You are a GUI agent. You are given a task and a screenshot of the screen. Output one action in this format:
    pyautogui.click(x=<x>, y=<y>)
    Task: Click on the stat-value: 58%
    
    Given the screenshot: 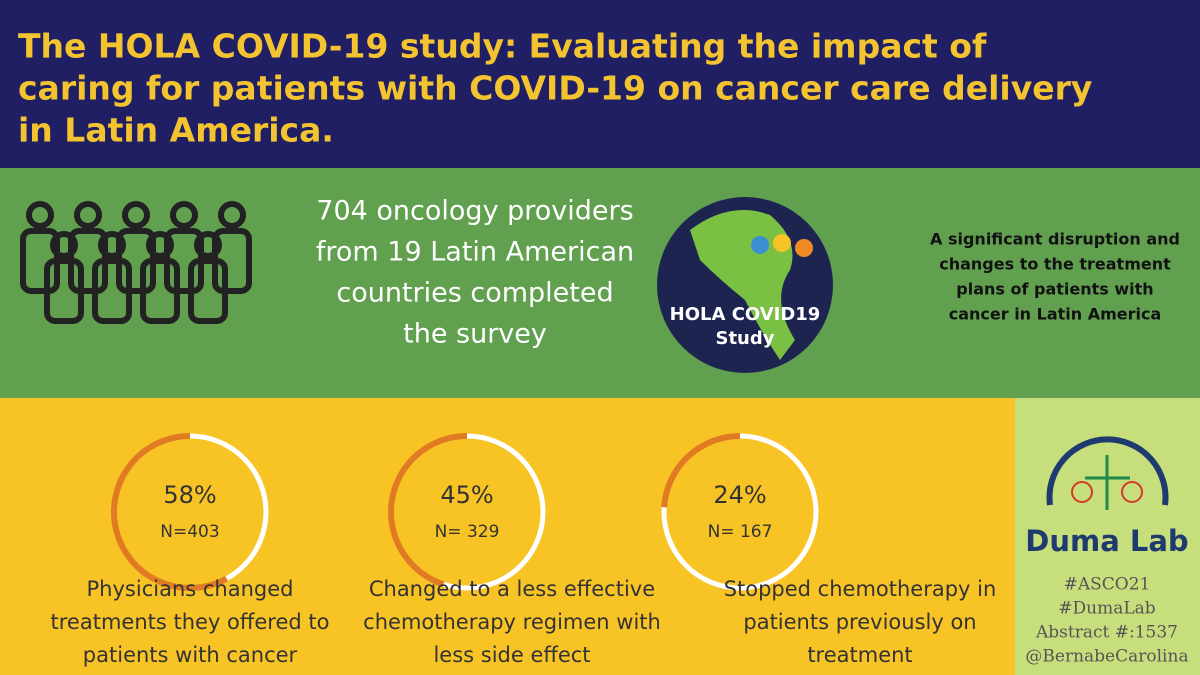 What is the action you would take?
    pyautogui.click(x=189, y=495)
    